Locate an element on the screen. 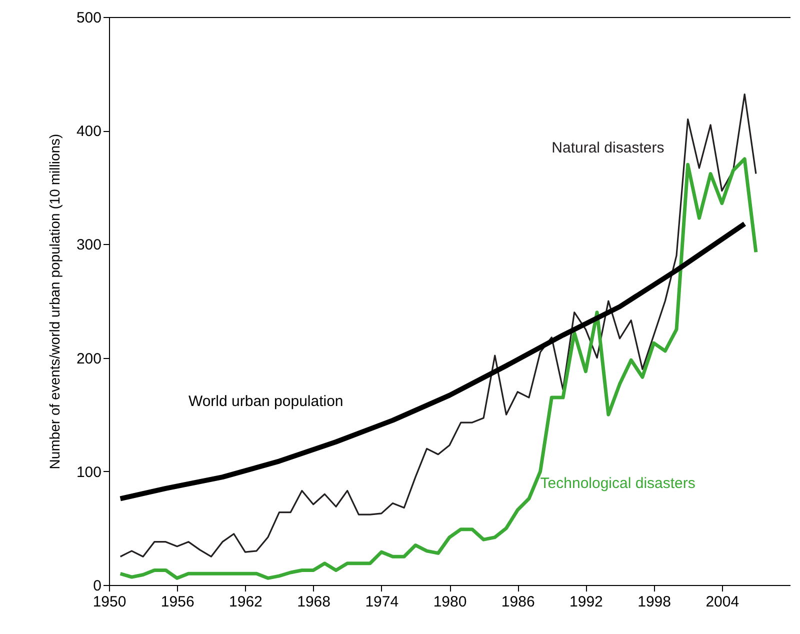 The width and height of the screenshot is (800, 634). y-tick-label: 0 is located at coordinates (97, 586).